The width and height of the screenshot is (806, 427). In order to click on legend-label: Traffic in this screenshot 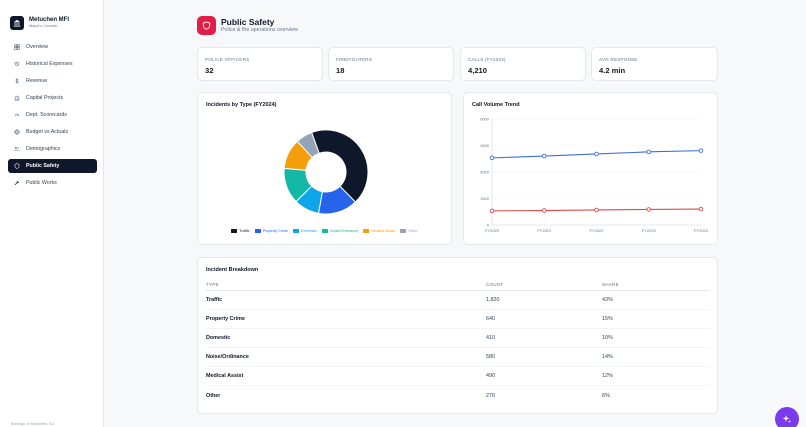, I will do `click(244, 231)`.